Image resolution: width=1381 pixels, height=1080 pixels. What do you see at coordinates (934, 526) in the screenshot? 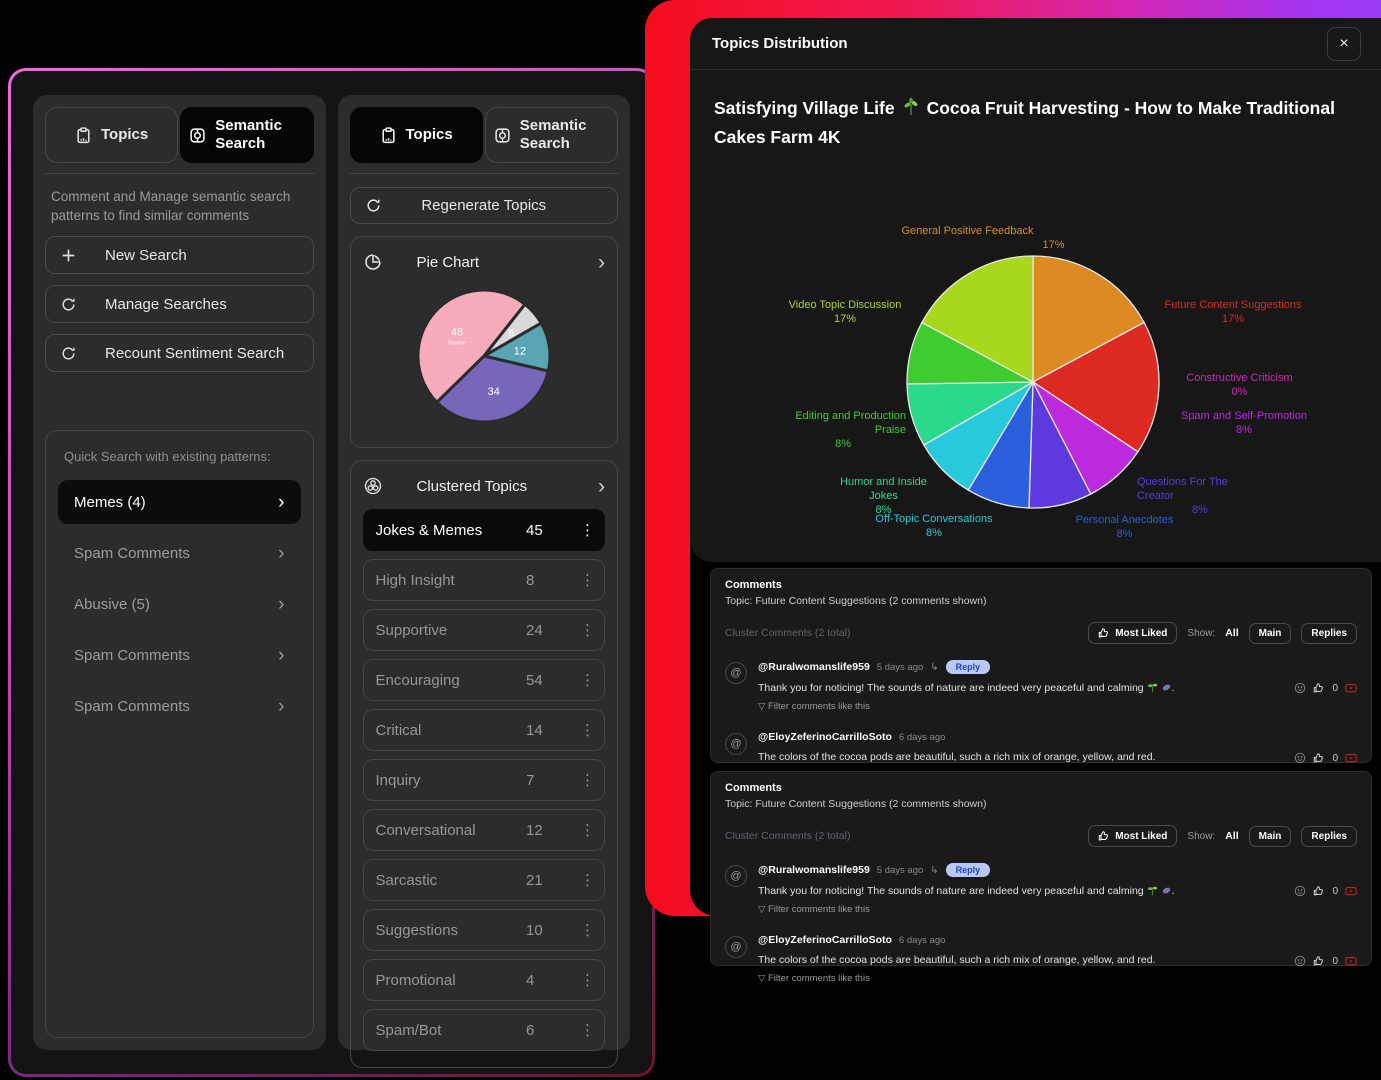
I see `pie-label-off-topic: Off-Topic Conversations 8%` at bounding box center [934, 526].